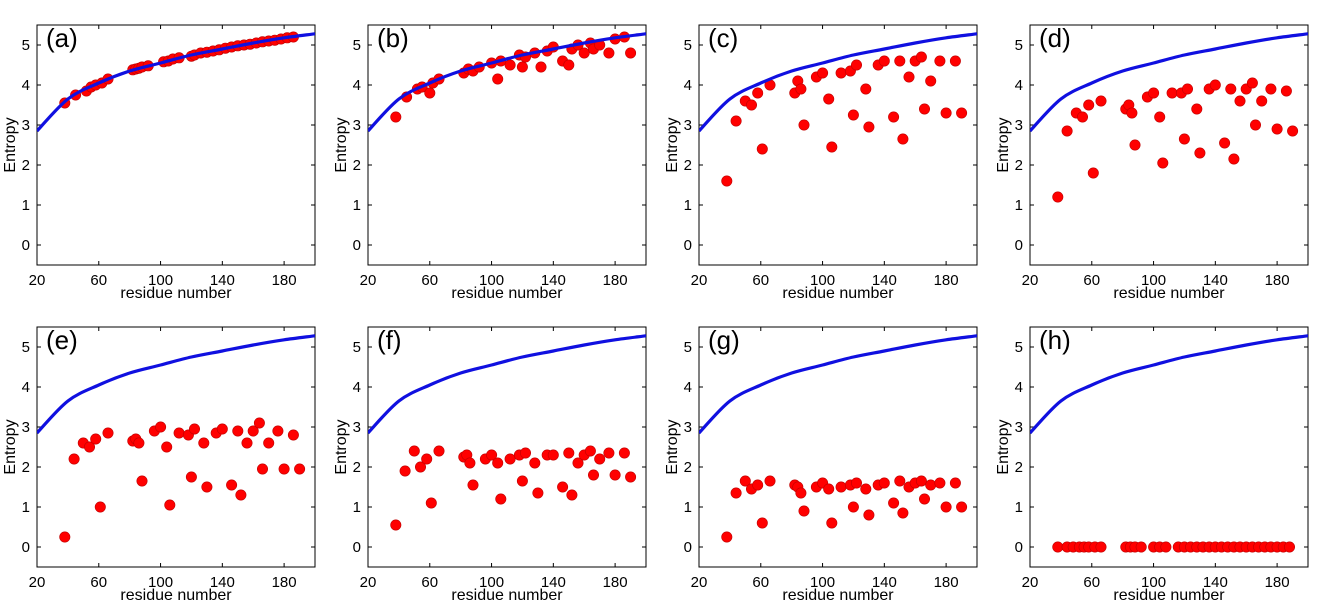 The height and width of the screenshot is (604, 1322). Describe the element at coordinates (822, 582) in the screenshot. I see `x-tick-label: 100` at that location.